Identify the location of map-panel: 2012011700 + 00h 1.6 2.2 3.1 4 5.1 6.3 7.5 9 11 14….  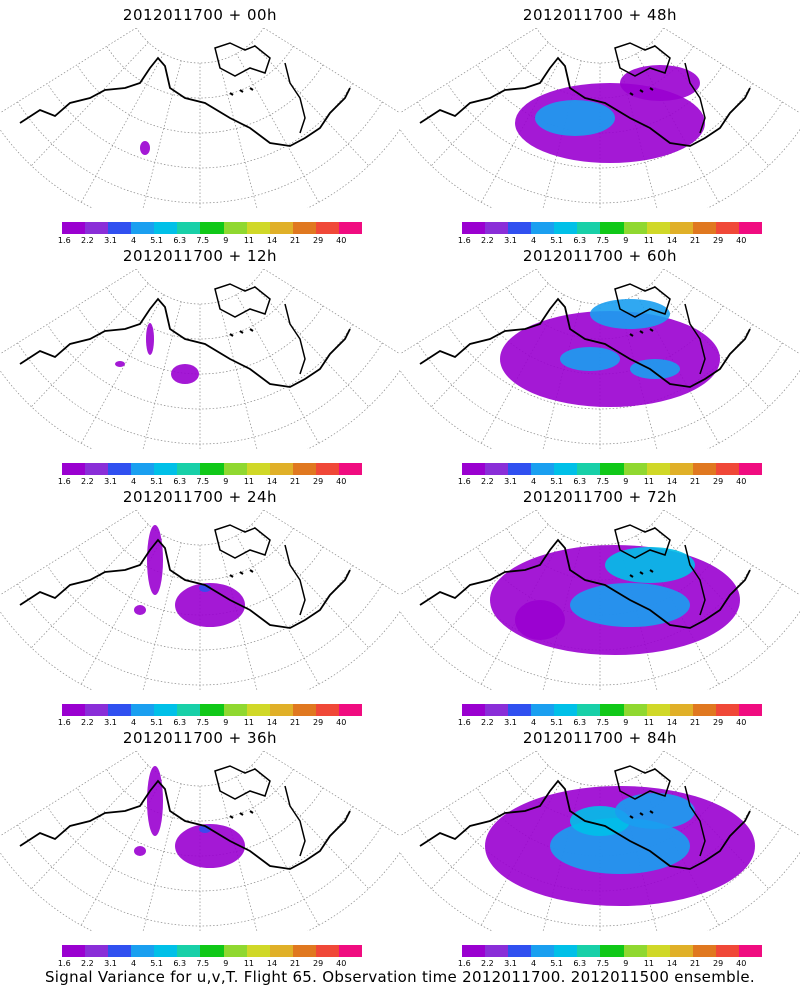
(200, 122).